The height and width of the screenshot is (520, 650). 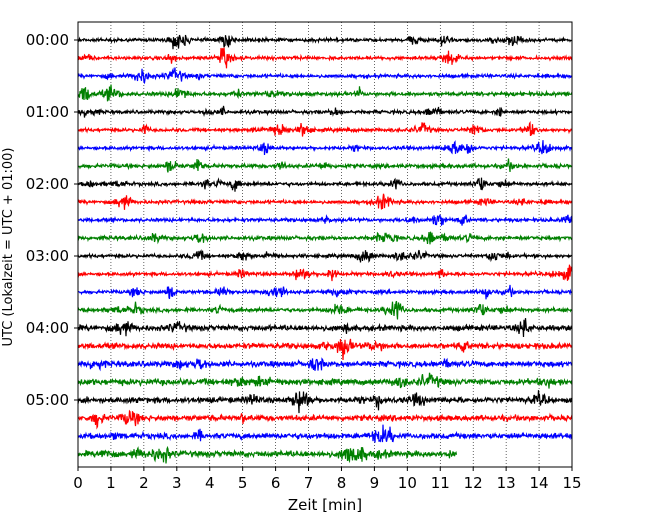 What do you see at coordinates (473, 483) in the screenshot?
I see `x-tick-label: 12` at bounding box center [473, 483].